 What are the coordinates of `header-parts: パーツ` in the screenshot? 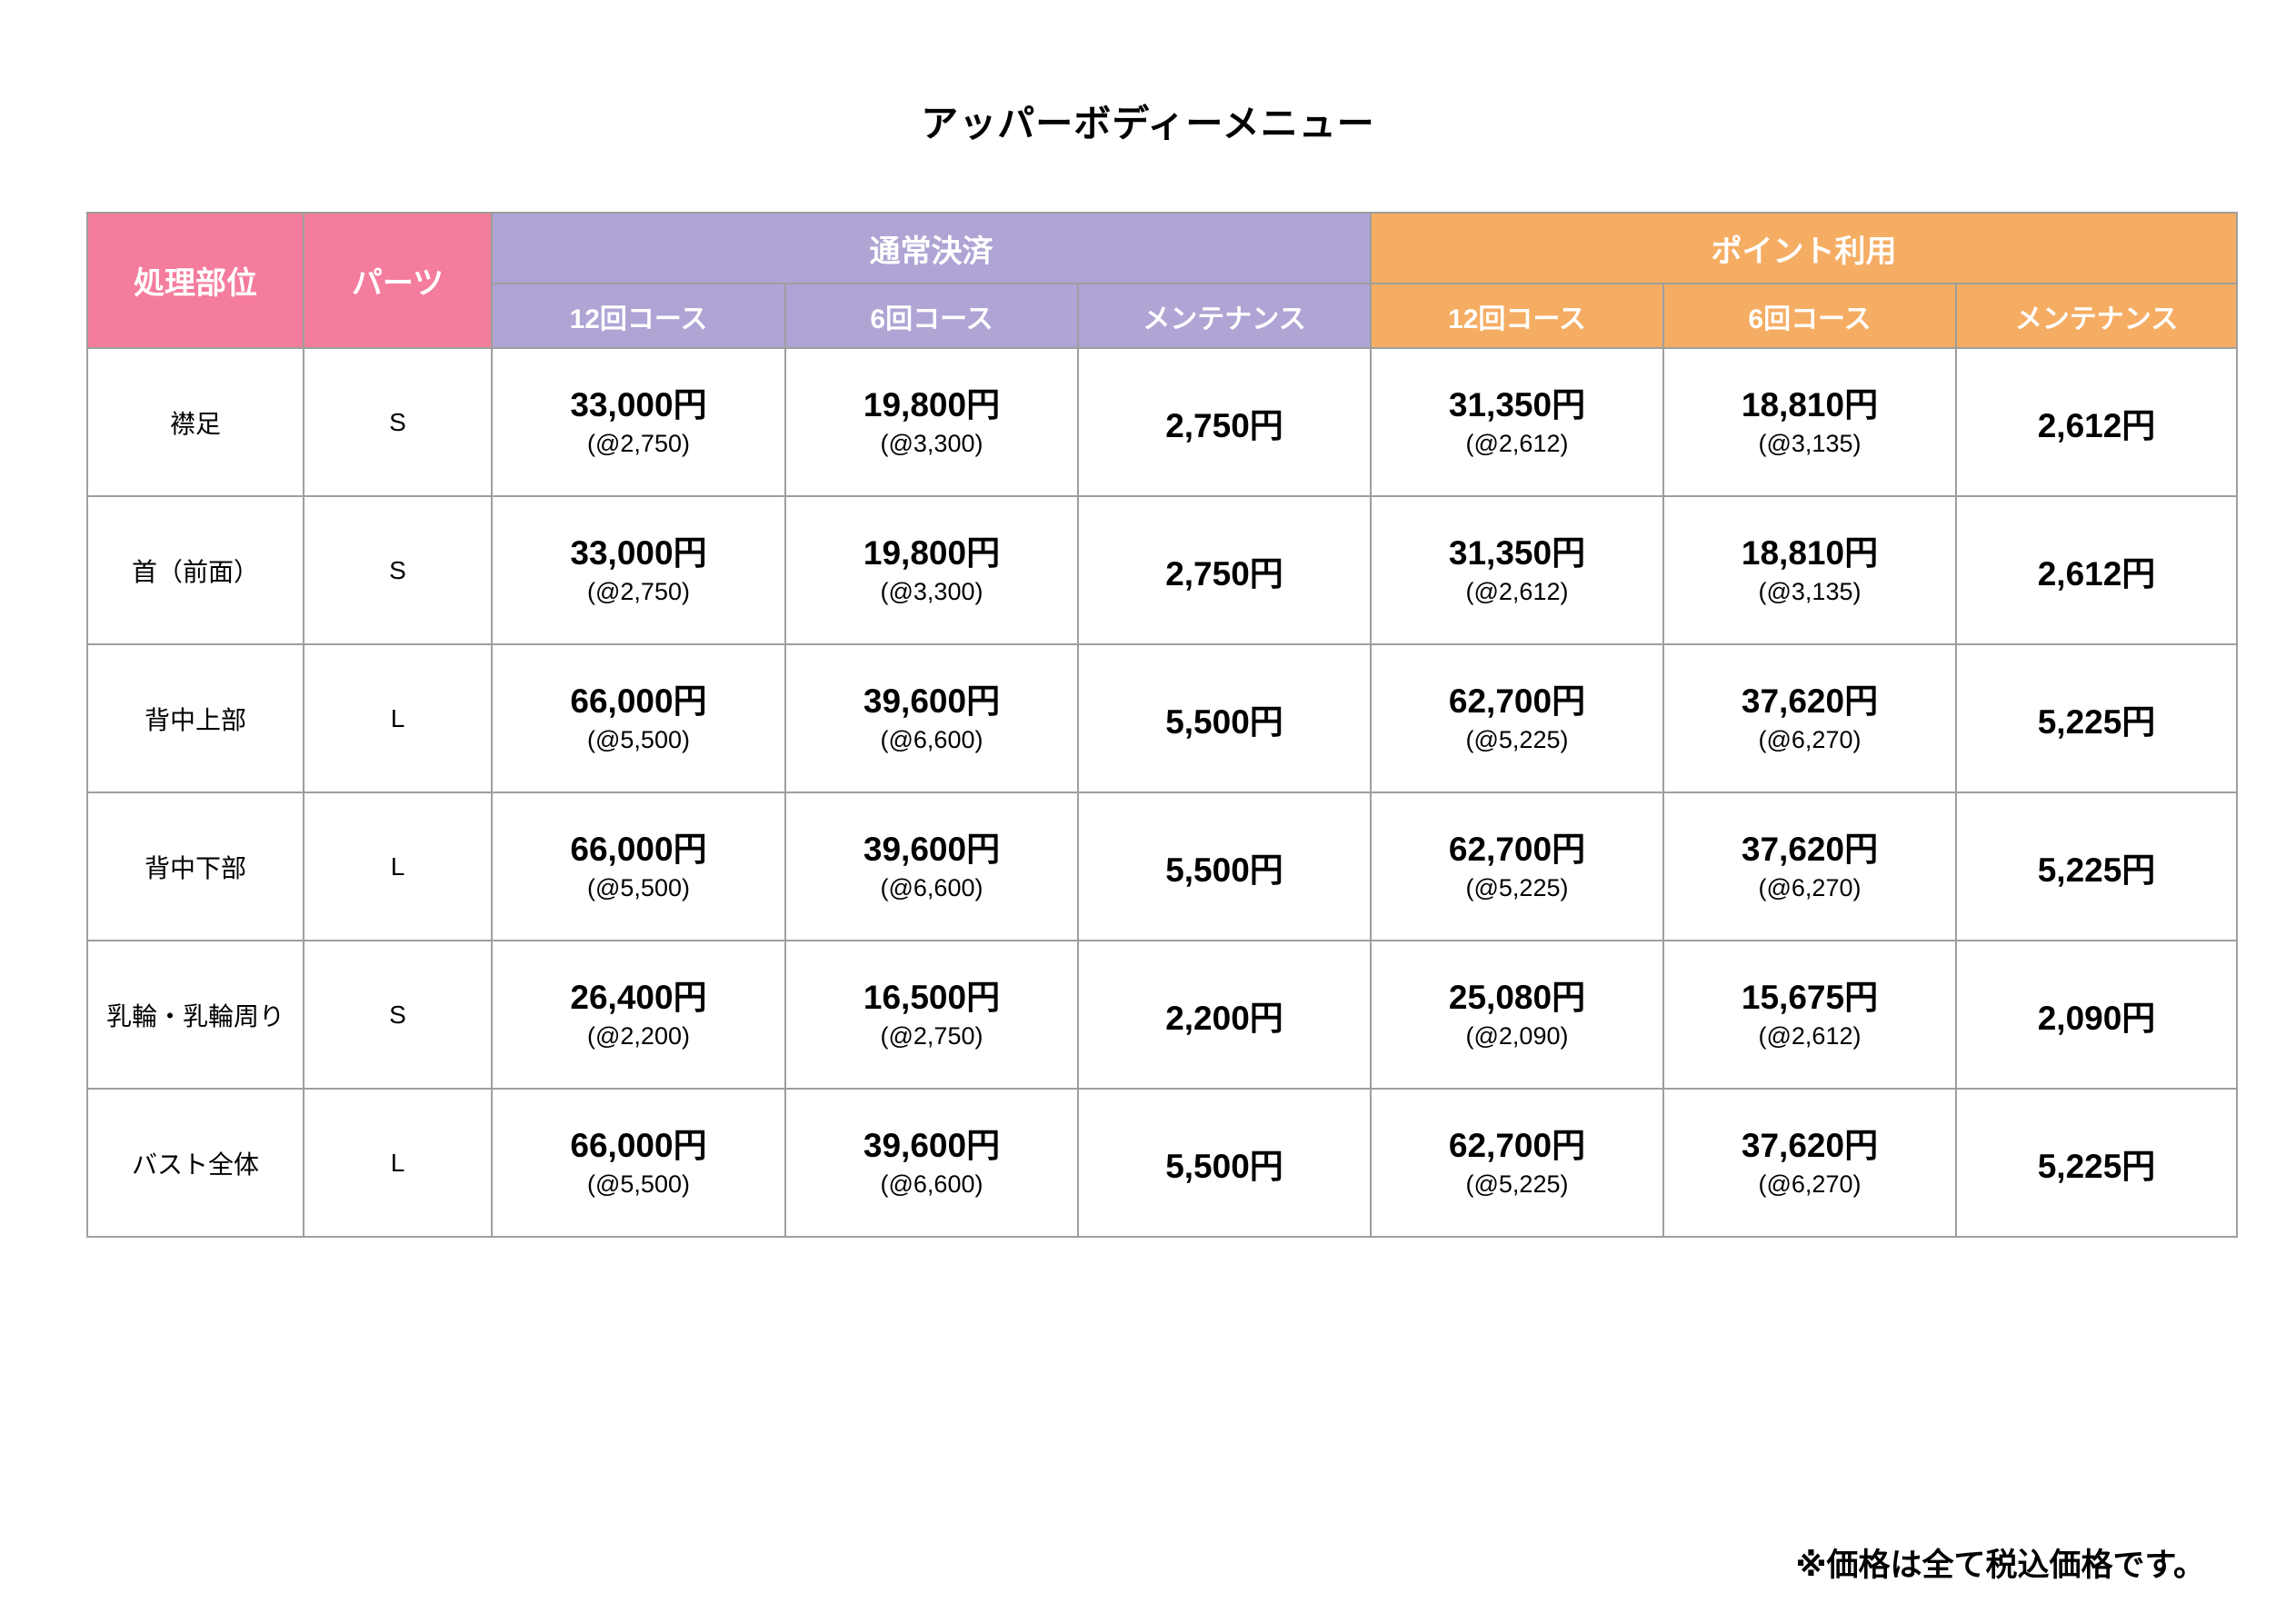 It's located at (398, 280).